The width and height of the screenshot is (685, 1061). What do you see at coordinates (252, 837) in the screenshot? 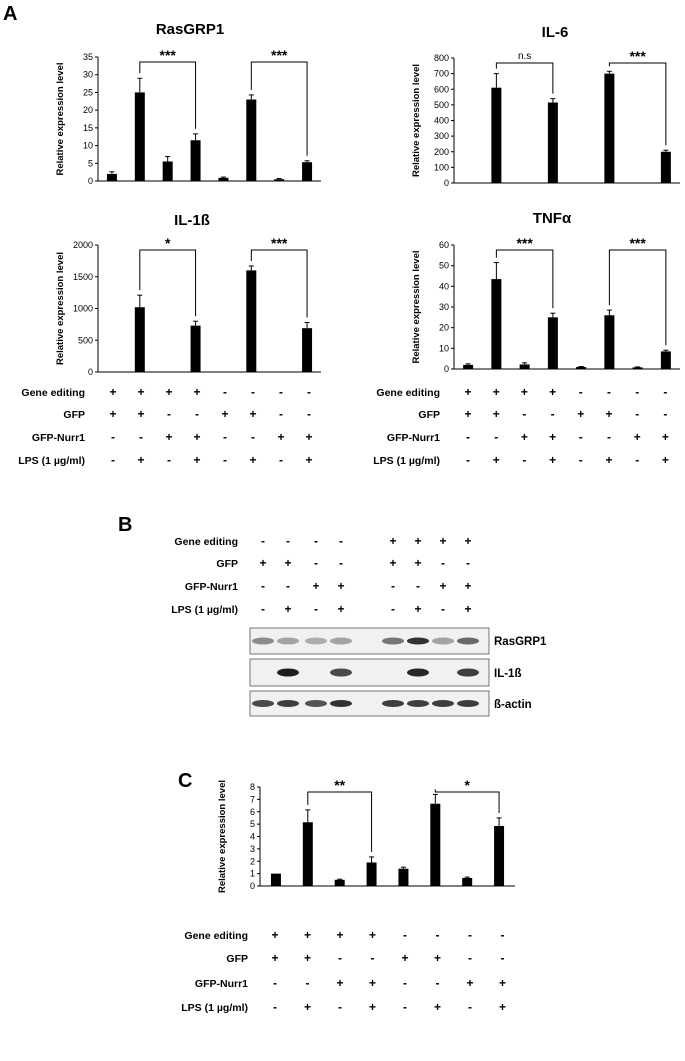
I see `y-tick-label: 4` at bounding box center [252, 837].